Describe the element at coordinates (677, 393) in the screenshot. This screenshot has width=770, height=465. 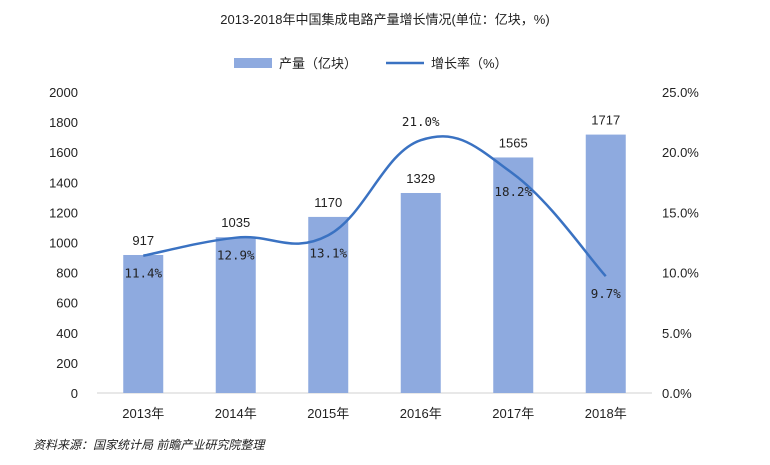
I see `right-tick-label: 0.0%` at that location.